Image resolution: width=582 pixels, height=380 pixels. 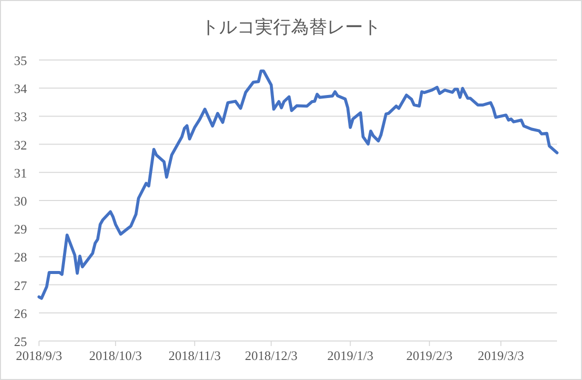 What do you see at coordinates (21, 313) in the screenshot?
I see `y-tick-label: 26` at bounding box center [21, 313].